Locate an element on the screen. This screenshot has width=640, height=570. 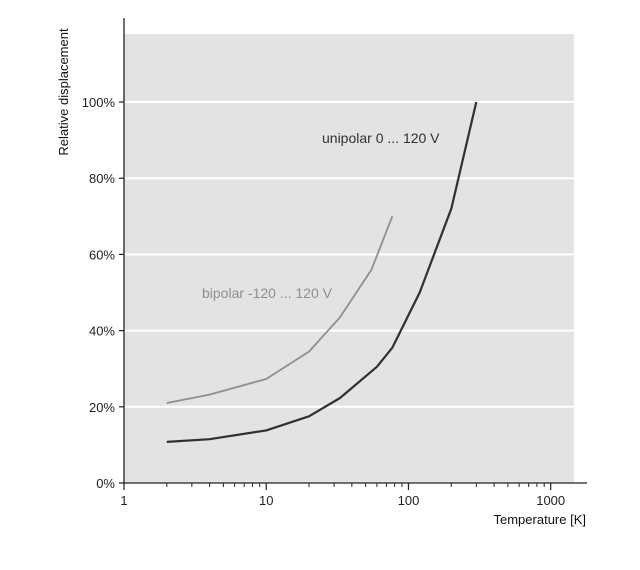
series-label-unipolar: unipolar 0 ... 120 V is located at coordinates (381, 138).